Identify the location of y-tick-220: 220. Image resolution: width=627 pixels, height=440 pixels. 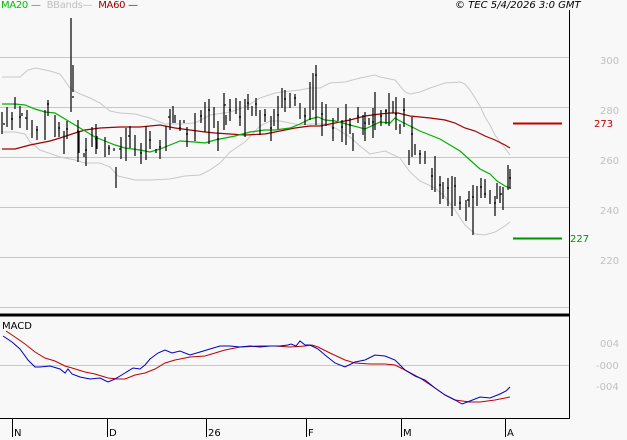
(610, 261).